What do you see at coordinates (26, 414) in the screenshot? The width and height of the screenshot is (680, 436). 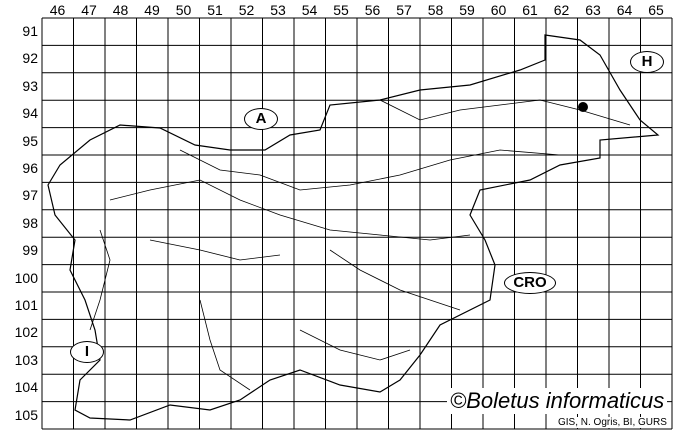 I see `row-label: 105` at bounding box center [26, 414].